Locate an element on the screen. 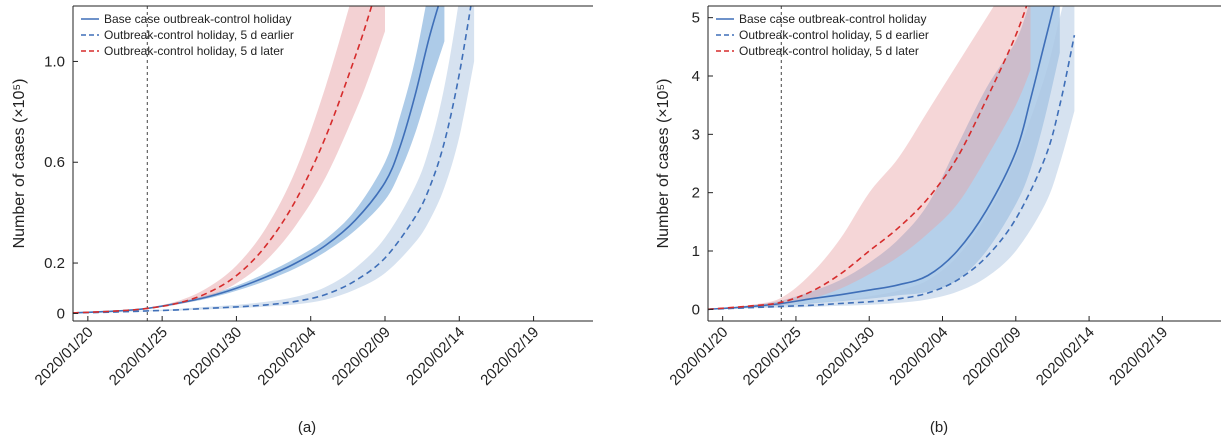 The width and height of the screenshot is (1223, 438). y-tick-label: 1 is located at coordinates (696, 251).